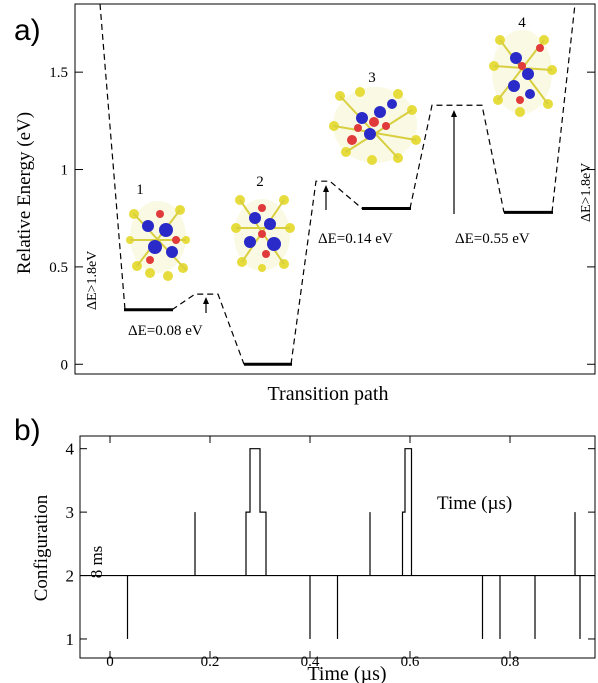  Describe the element at coordinates (140, 190) in the screenshot. I see `minimum-label-1: 1` at that location.